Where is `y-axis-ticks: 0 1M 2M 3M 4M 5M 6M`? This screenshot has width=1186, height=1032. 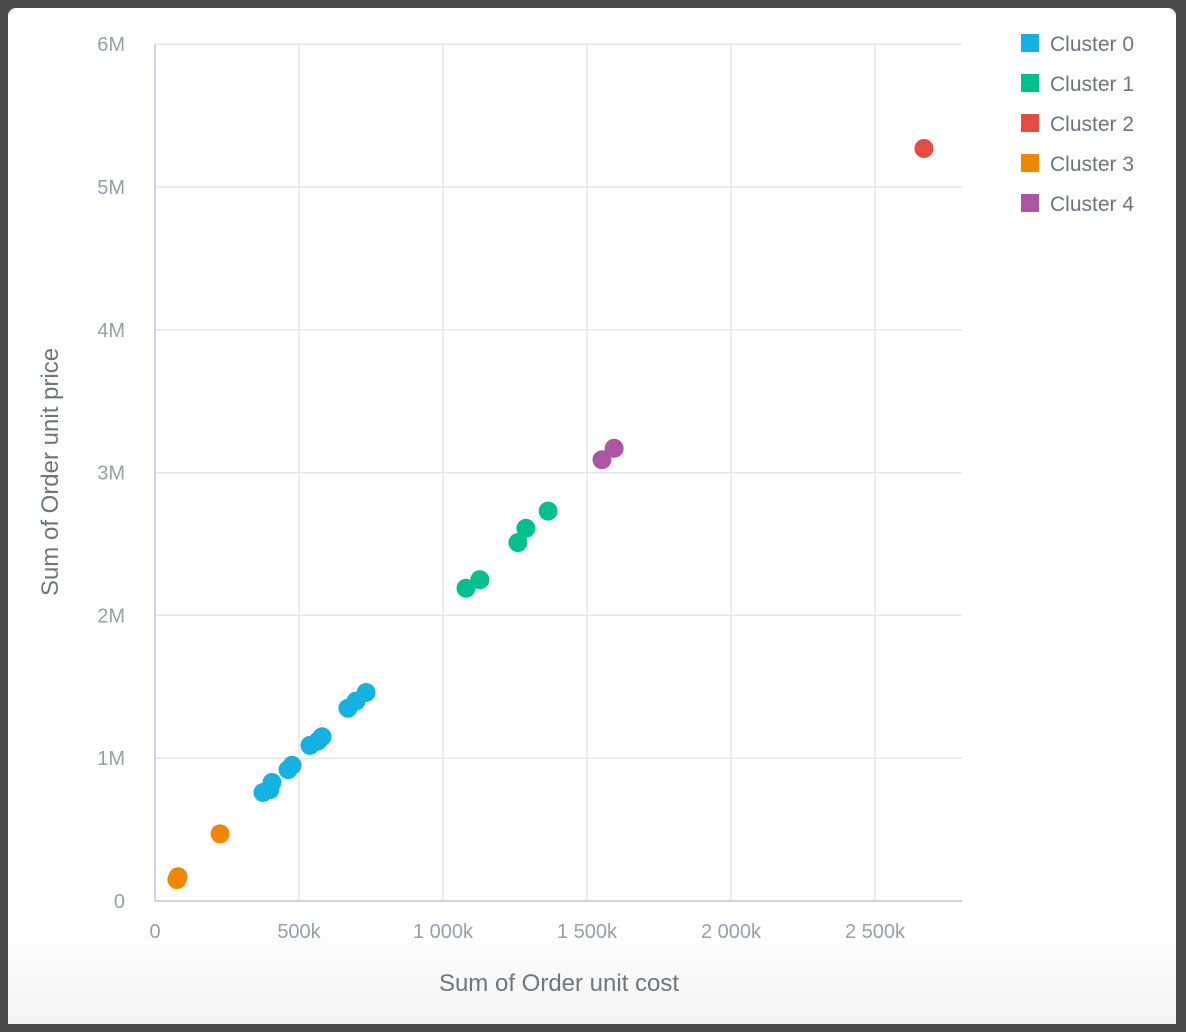 y-axis-ticks: 0 1M 2M 3M 4M 5M 6M is located at coordinates (111, 473).